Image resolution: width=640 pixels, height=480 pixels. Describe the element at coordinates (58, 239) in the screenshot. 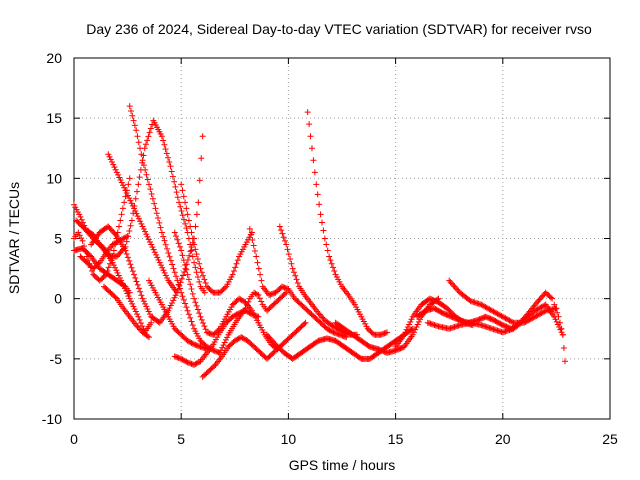

I see `y-tick-label: 5` at that location.